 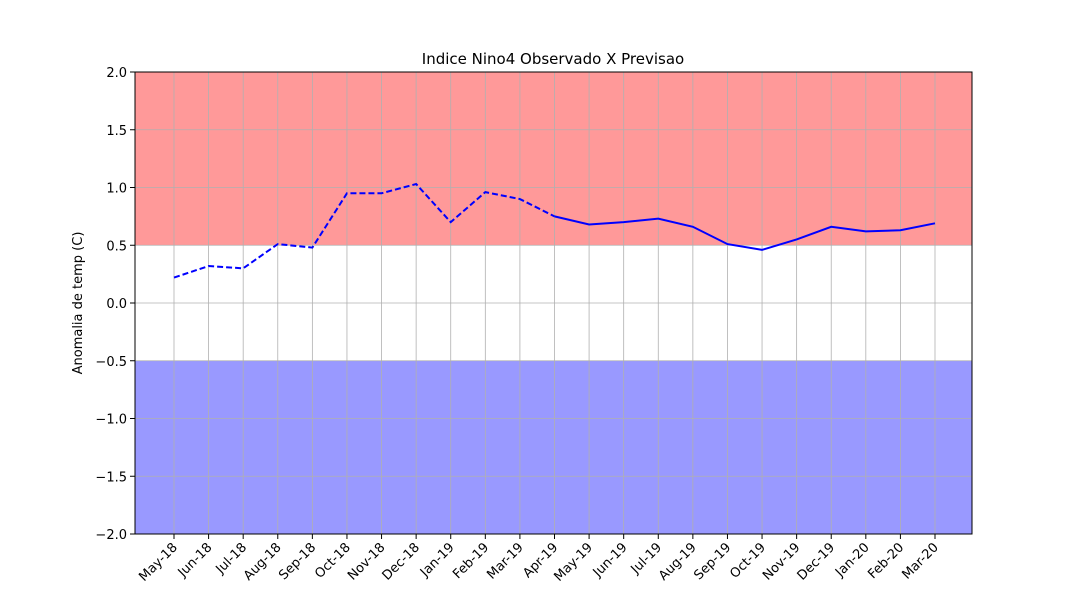 I want to click on y-tick-label: 2.0, so click(x=116, y=73).